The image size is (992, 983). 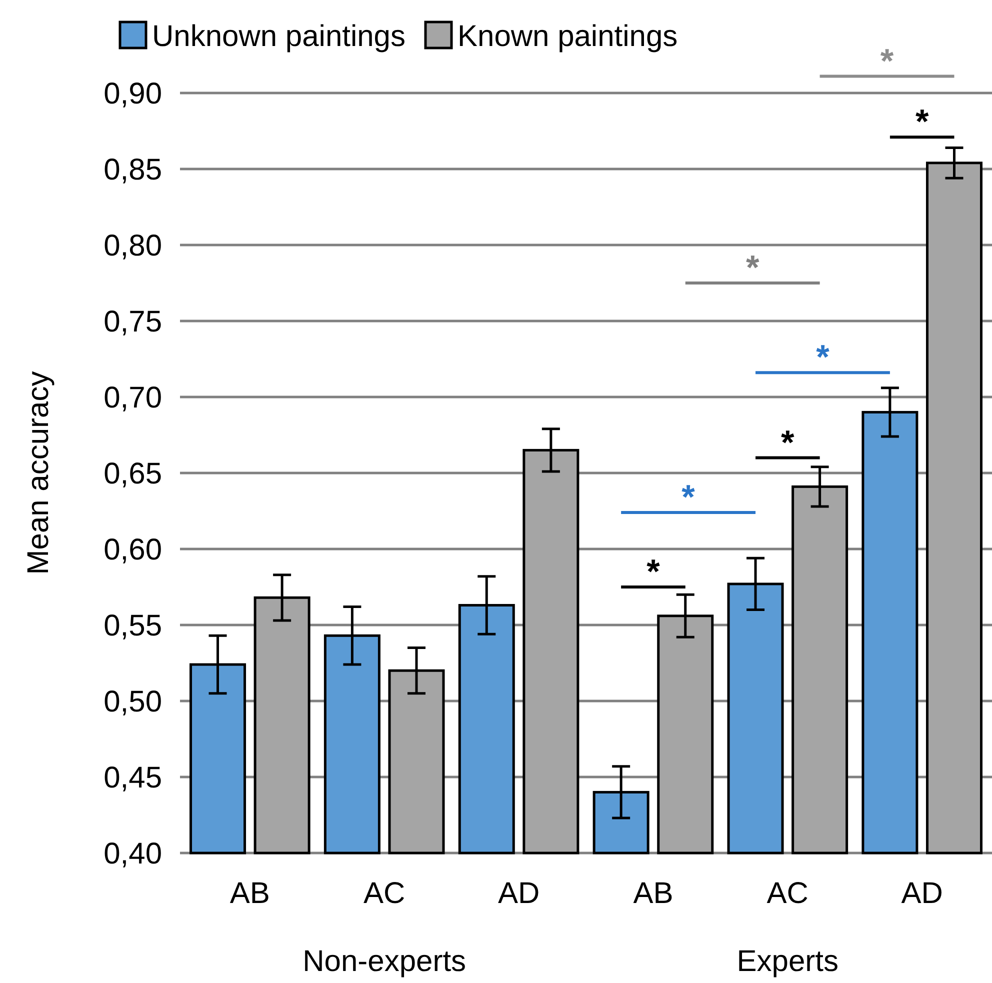 What do you see at coordinates (279, 36) in the screenshot?
I see `legend-label: Unknown paintings` at bounding box center [279, 36].